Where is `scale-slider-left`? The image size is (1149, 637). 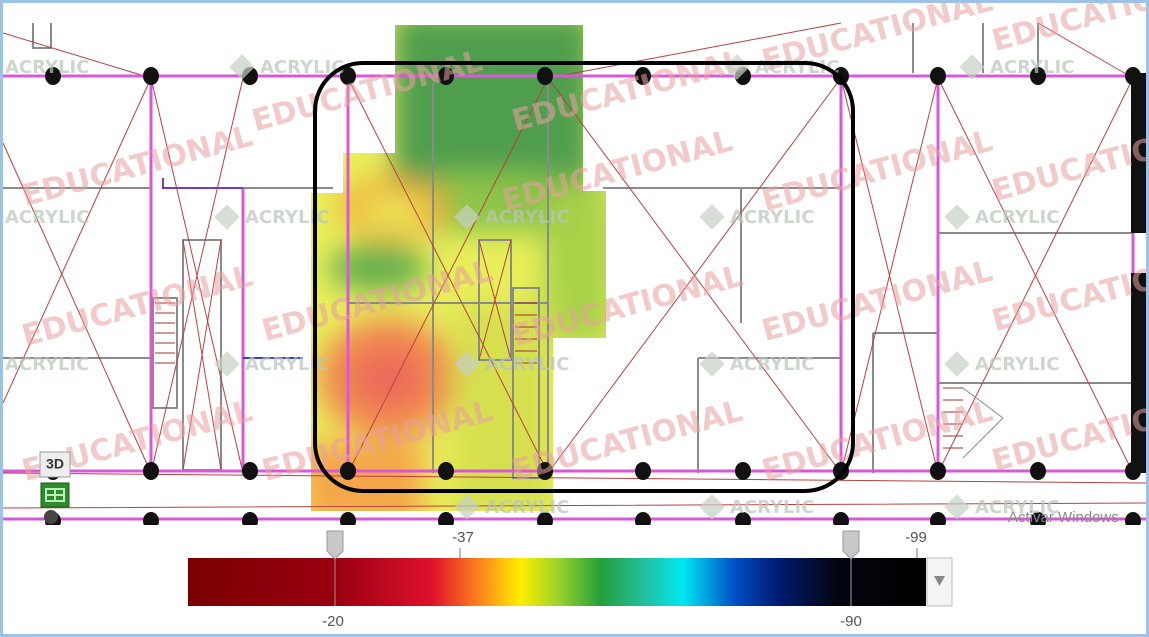
scale-slider-left is located at coordinates (335, 545).